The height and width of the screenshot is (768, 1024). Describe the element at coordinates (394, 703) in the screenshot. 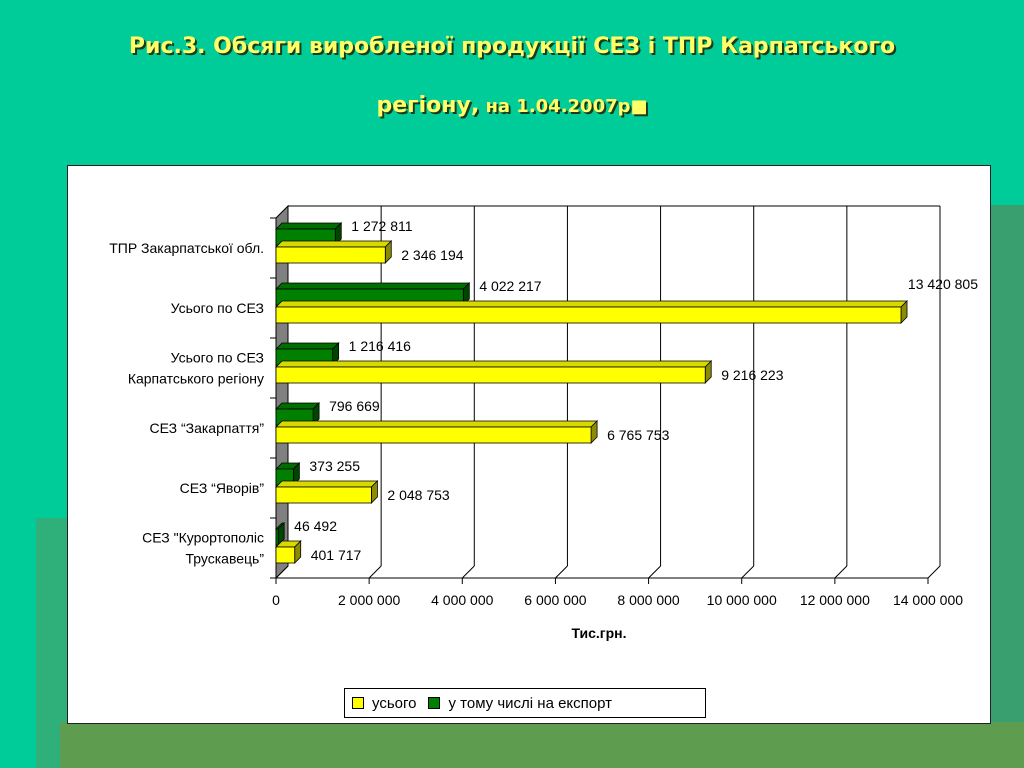

I see `legend-label-total: усього` at that location.